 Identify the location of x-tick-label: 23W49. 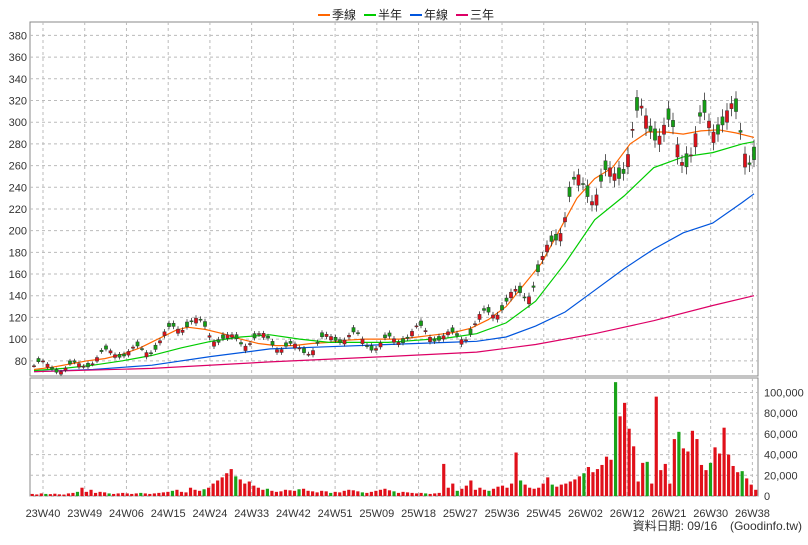
(84, 514).